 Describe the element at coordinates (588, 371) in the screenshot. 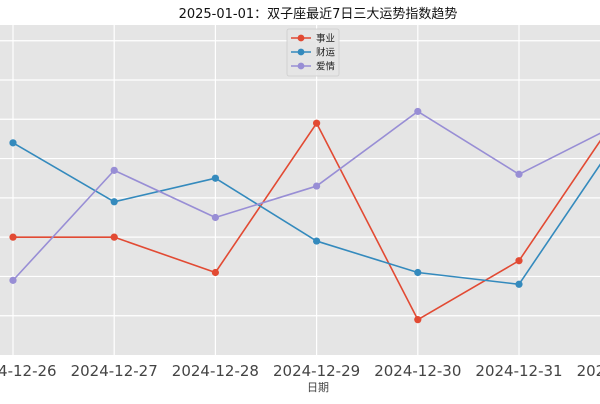

I see `x-tick-label: 2025-01-01` at that location.